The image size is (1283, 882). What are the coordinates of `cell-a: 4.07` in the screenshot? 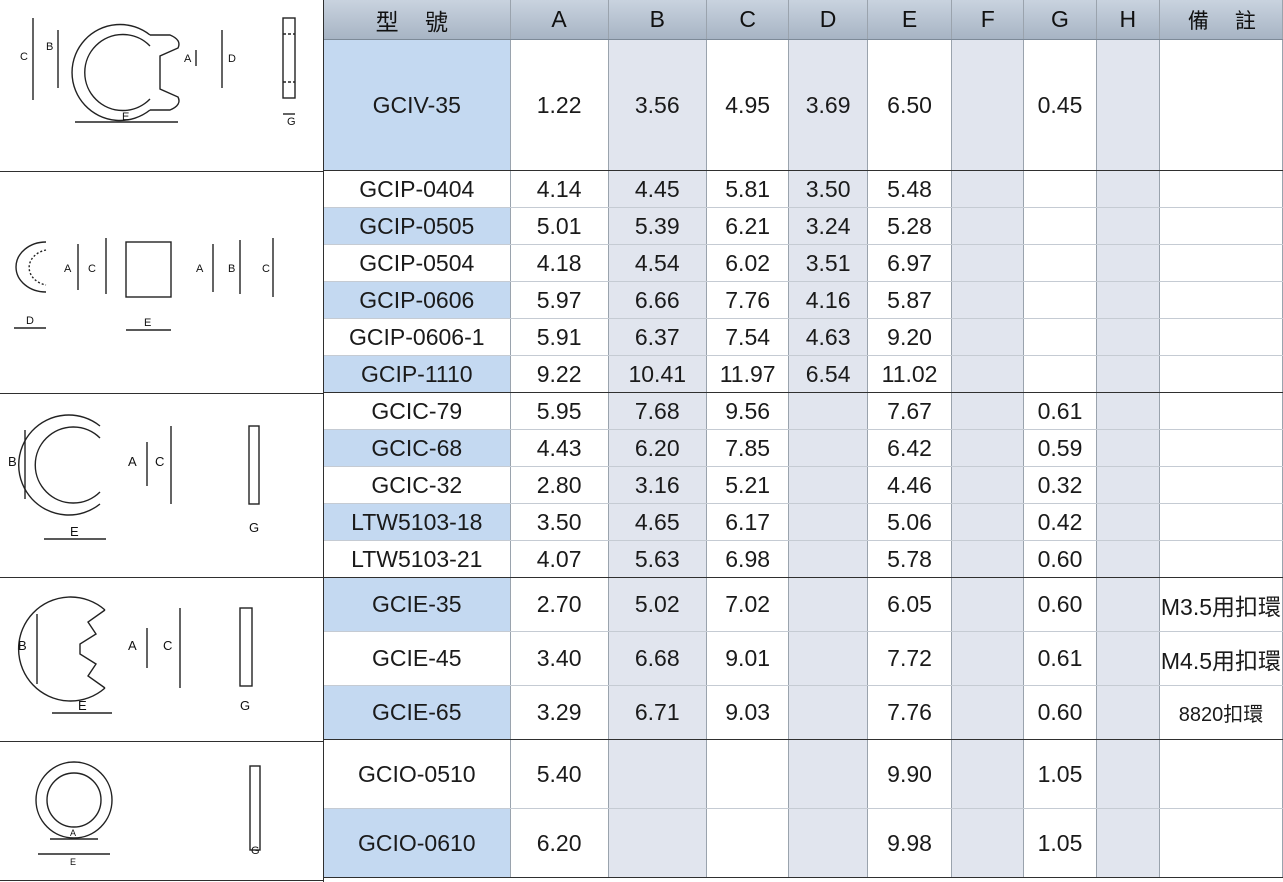 It's located at (559, 559).